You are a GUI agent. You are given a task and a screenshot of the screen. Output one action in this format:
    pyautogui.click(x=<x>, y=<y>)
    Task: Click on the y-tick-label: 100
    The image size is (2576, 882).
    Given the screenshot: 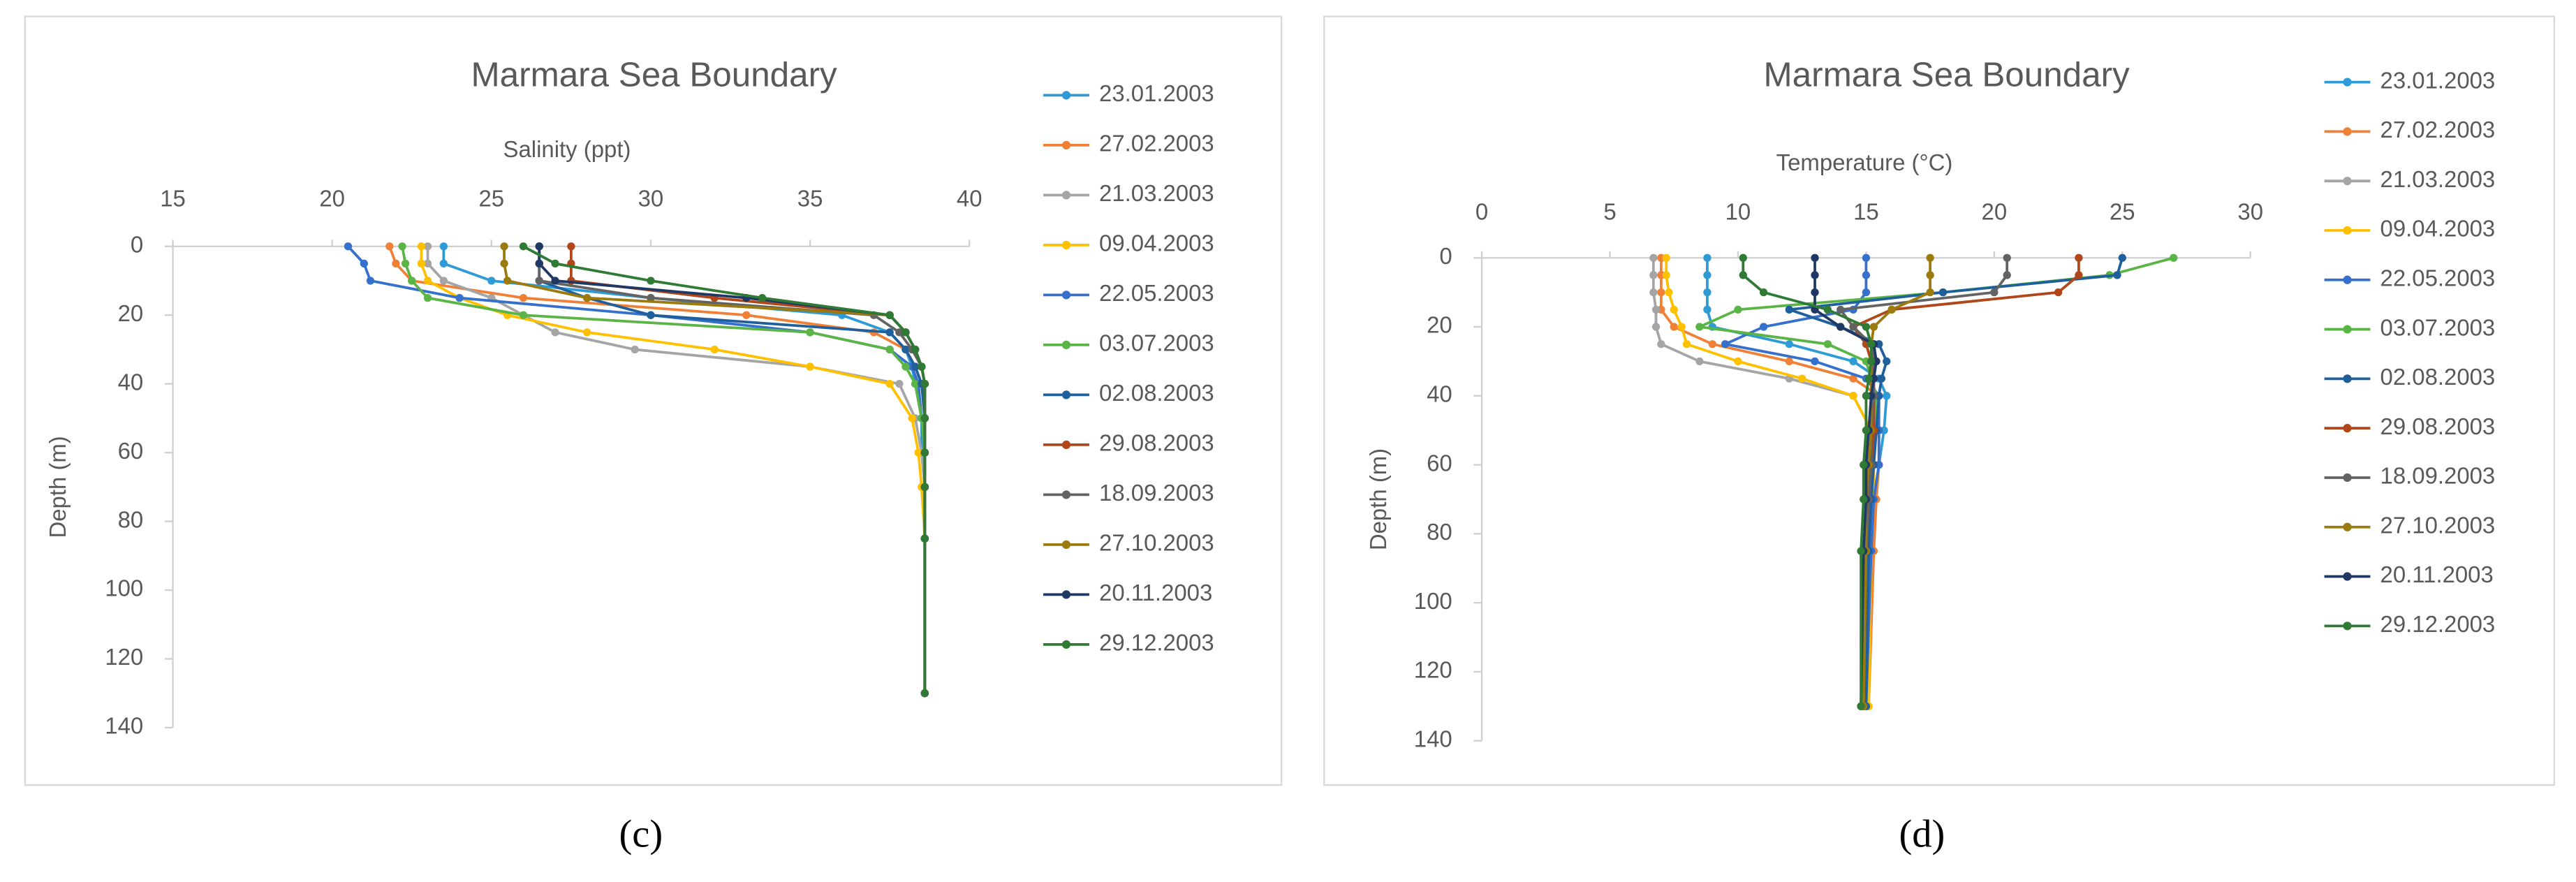 What is the action you would take?
    pyautogui.click(x=1433, y=601)
    